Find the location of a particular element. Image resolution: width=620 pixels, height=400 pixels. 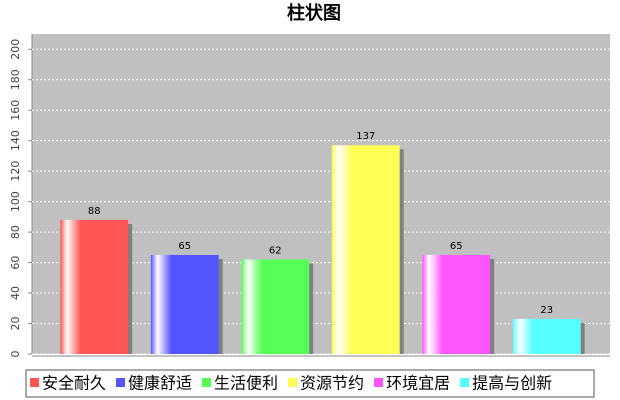

value-label: 137 is located at coordinates (365, 136).